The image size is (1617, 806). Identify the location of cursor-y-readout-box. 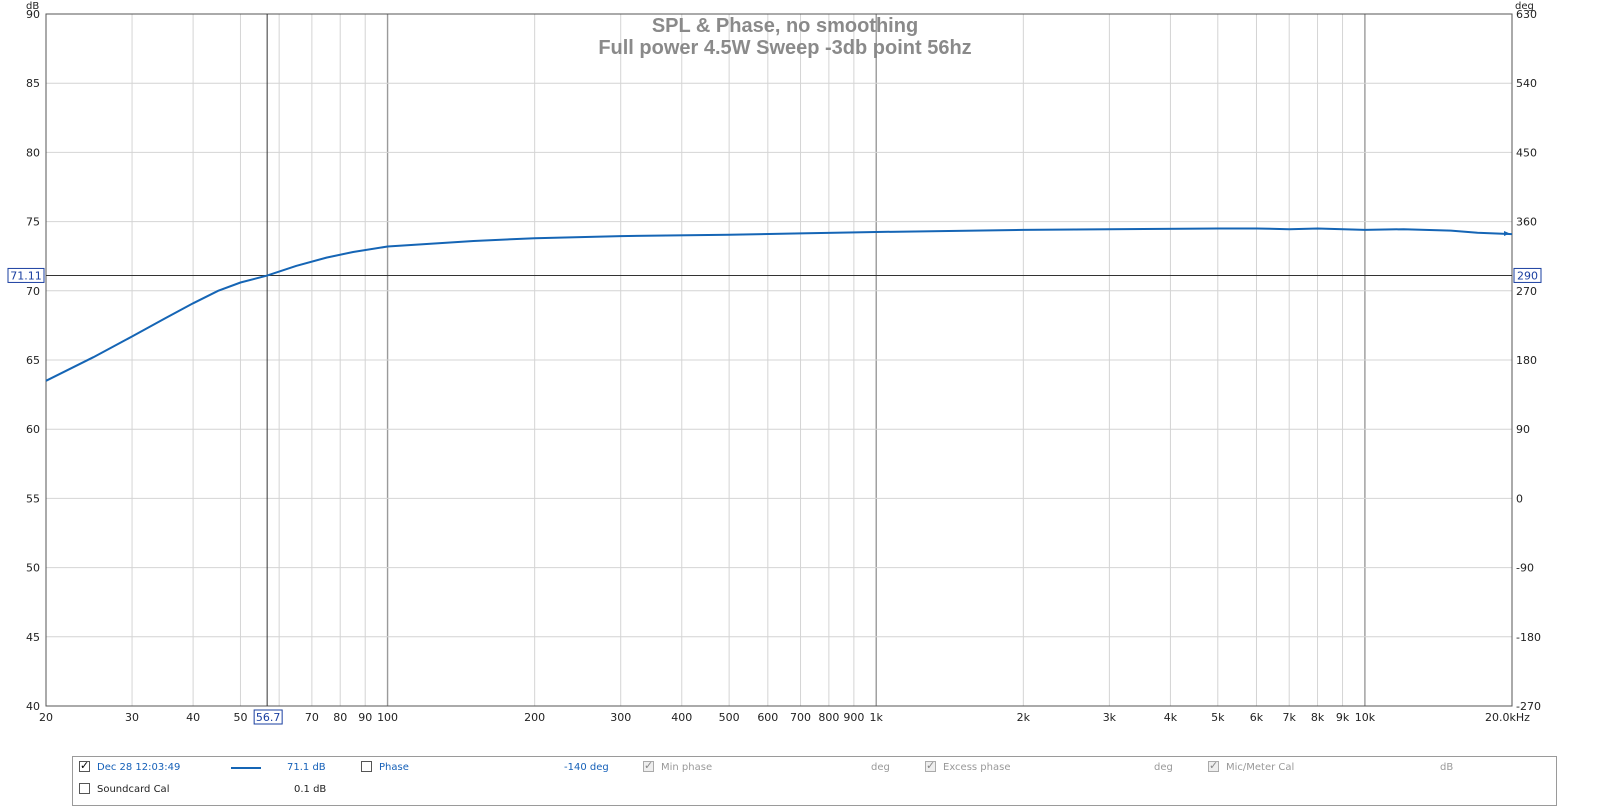
(26, 275).